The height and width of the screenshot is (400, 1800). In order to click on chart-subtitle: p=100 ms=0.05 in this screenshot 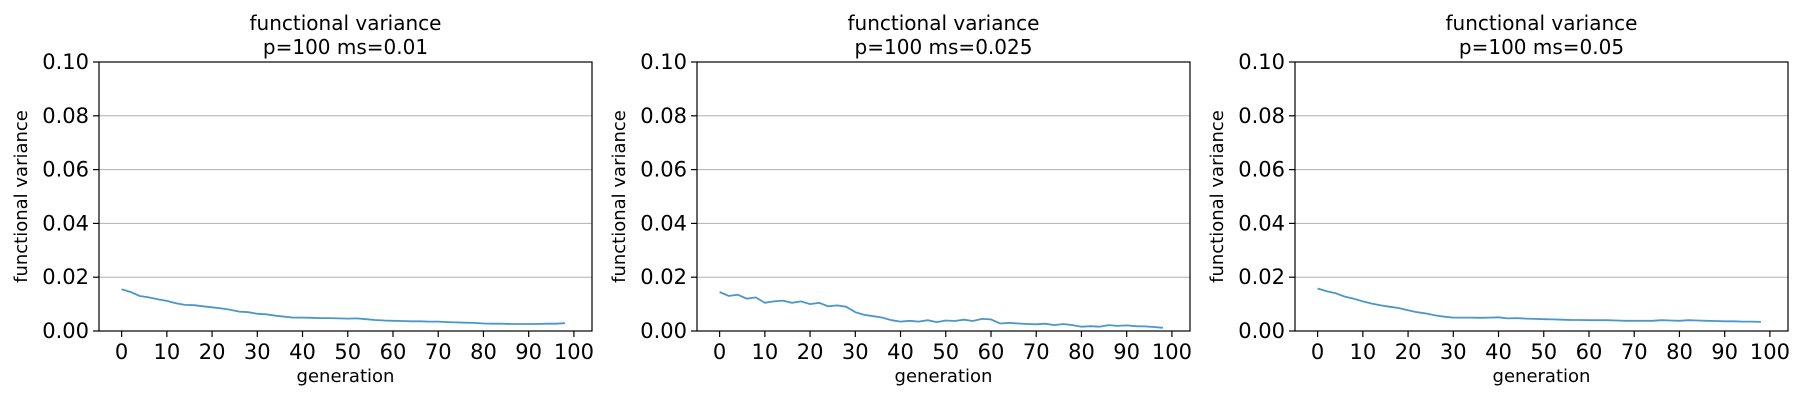, I will do `click(1541, 47)`.